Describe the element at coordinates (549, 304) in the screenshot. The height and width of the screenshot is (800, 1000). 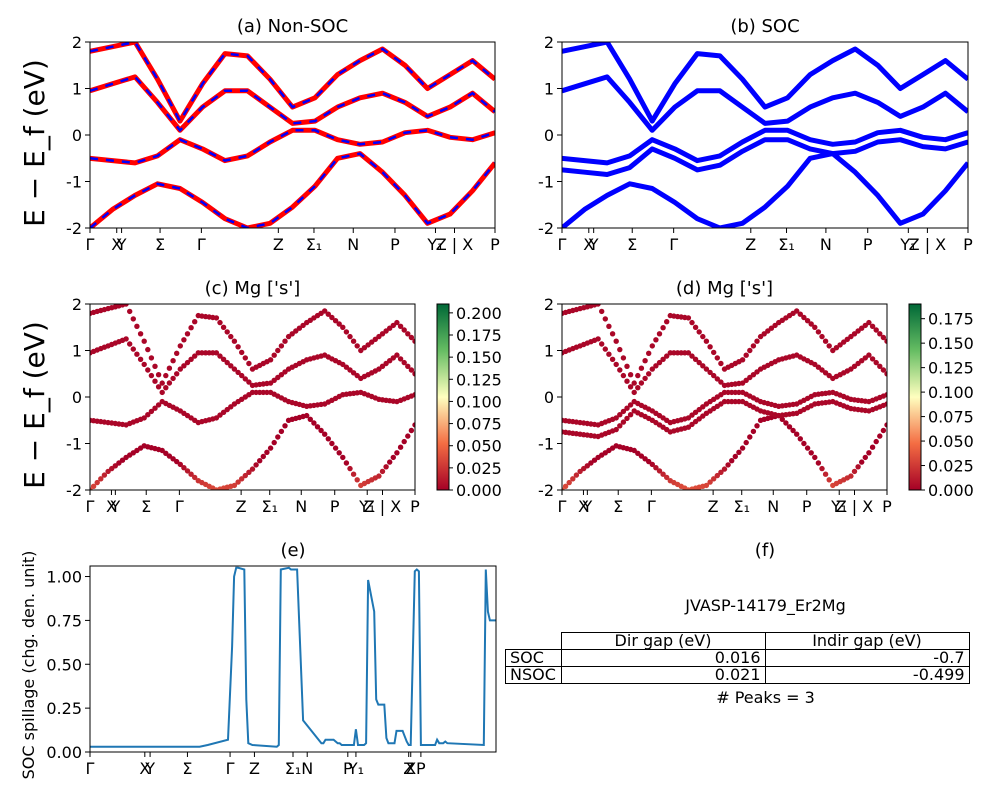
I see `y-tick-label: 2` at that location.